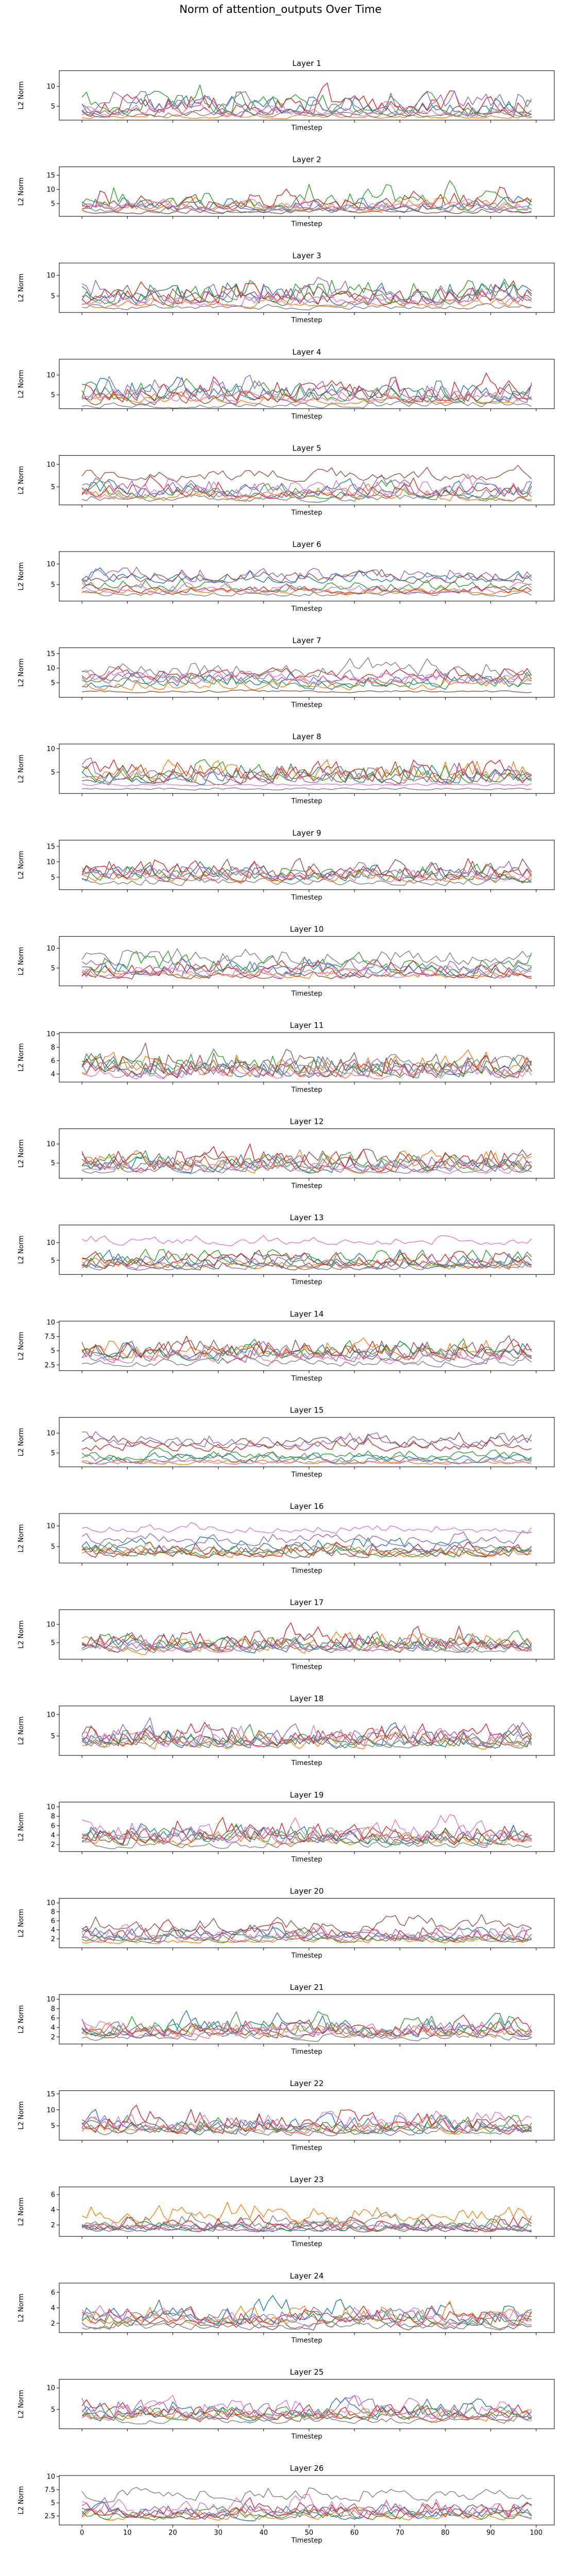 This screenshot has width=561, height=2576. Describe the element at coordinates (490, 2533) in the screenshot. I see `x-tick-label: 90` at that location.